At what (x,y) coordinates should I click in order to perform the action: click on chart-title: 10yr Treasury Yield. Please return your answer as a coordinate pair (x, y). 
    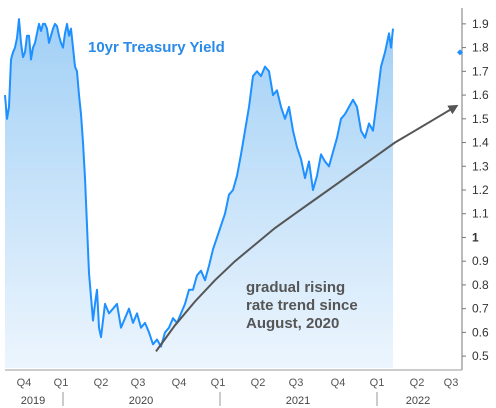
    Looking at the image, I should click on (156, 47).